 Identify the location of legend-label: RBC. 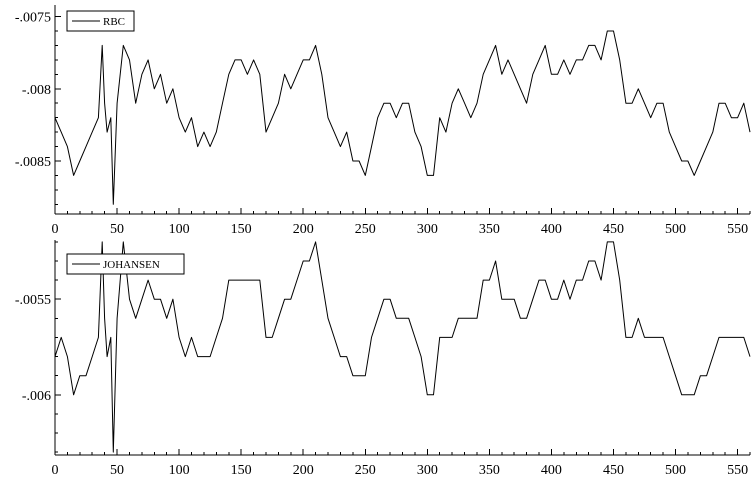
(114, 22).